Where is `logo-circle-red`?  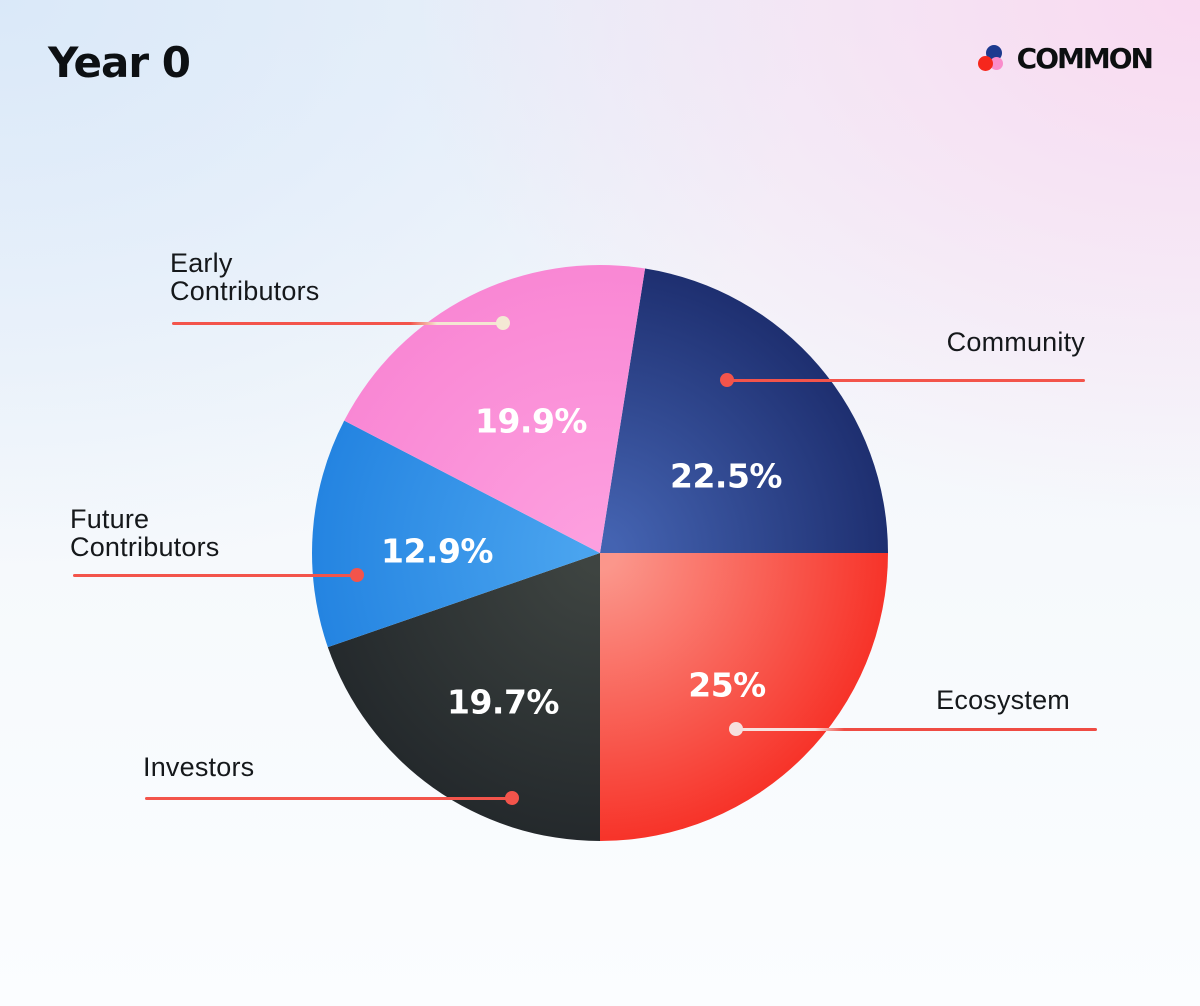
logo-circle-red is located at coordinates (985, 63).